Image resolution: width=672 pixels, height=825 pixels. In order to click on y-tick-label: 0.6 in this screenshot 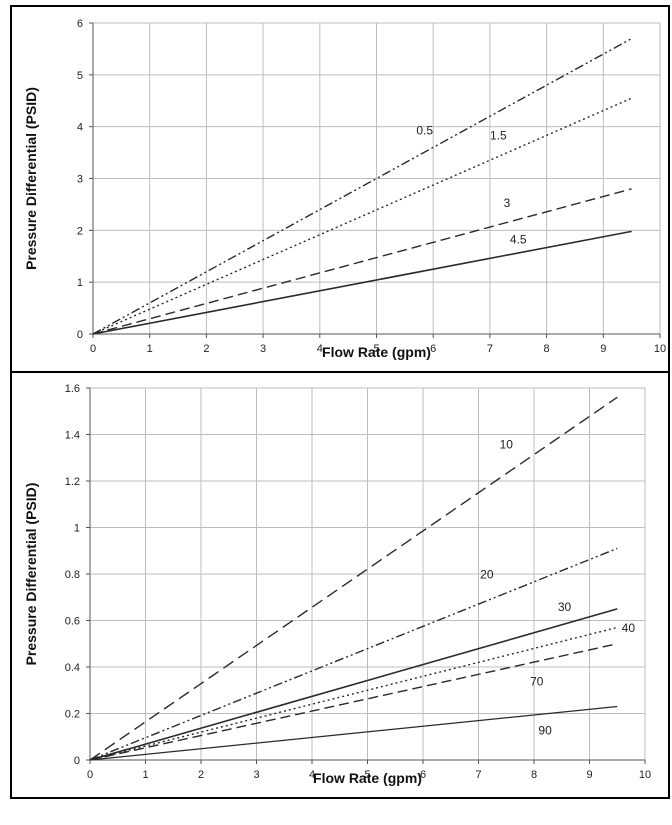, I will do `click(72, 622)`.